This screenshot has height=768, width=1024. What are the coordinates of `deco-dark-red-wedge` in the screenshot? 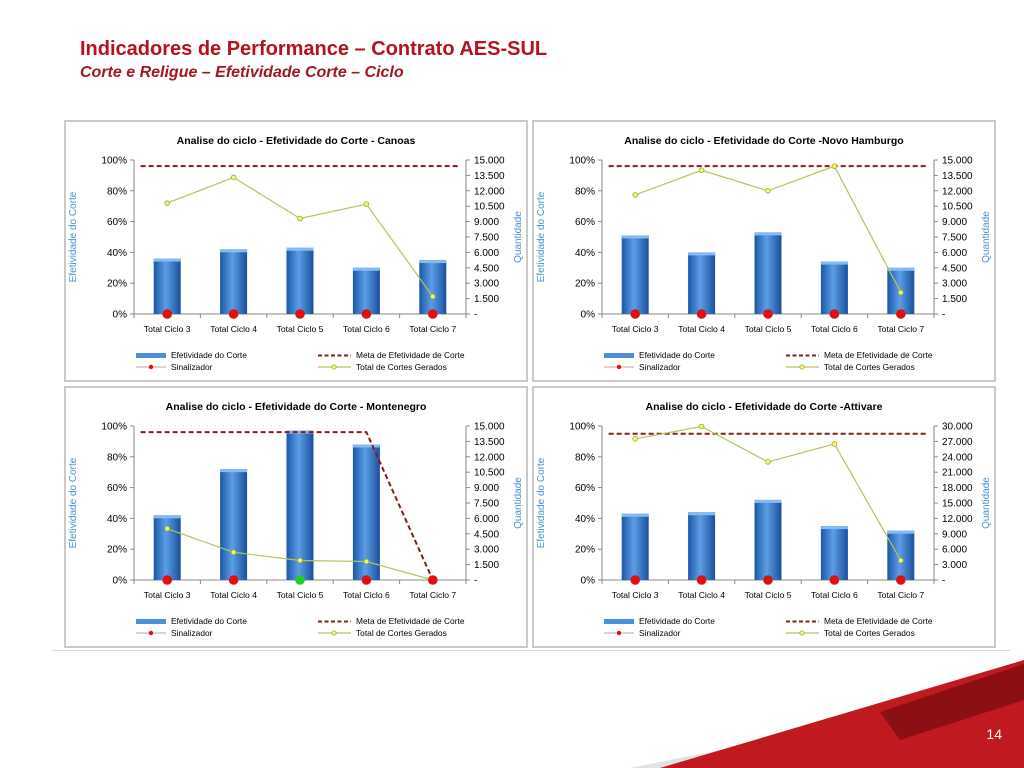 It's located at (952, 702).